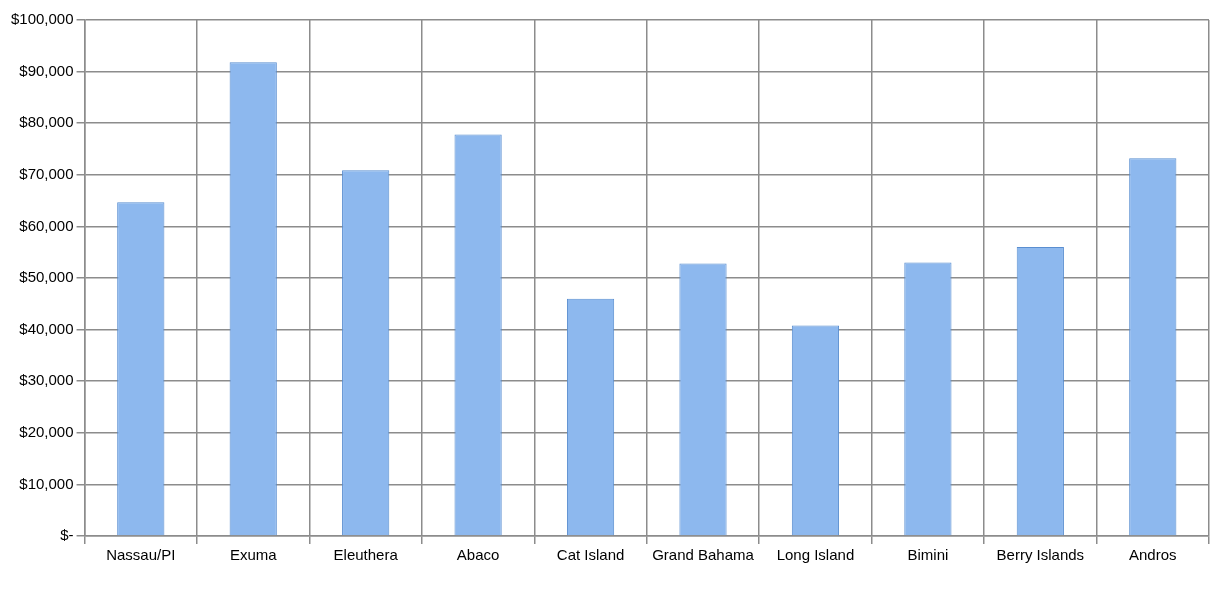 The width and height of the screenshot is (1225, 599). What do you see at coordinates (590, 555) in the screenshot?
I see `x-tick-label: Cat Island` at bounding box center [590, 555].